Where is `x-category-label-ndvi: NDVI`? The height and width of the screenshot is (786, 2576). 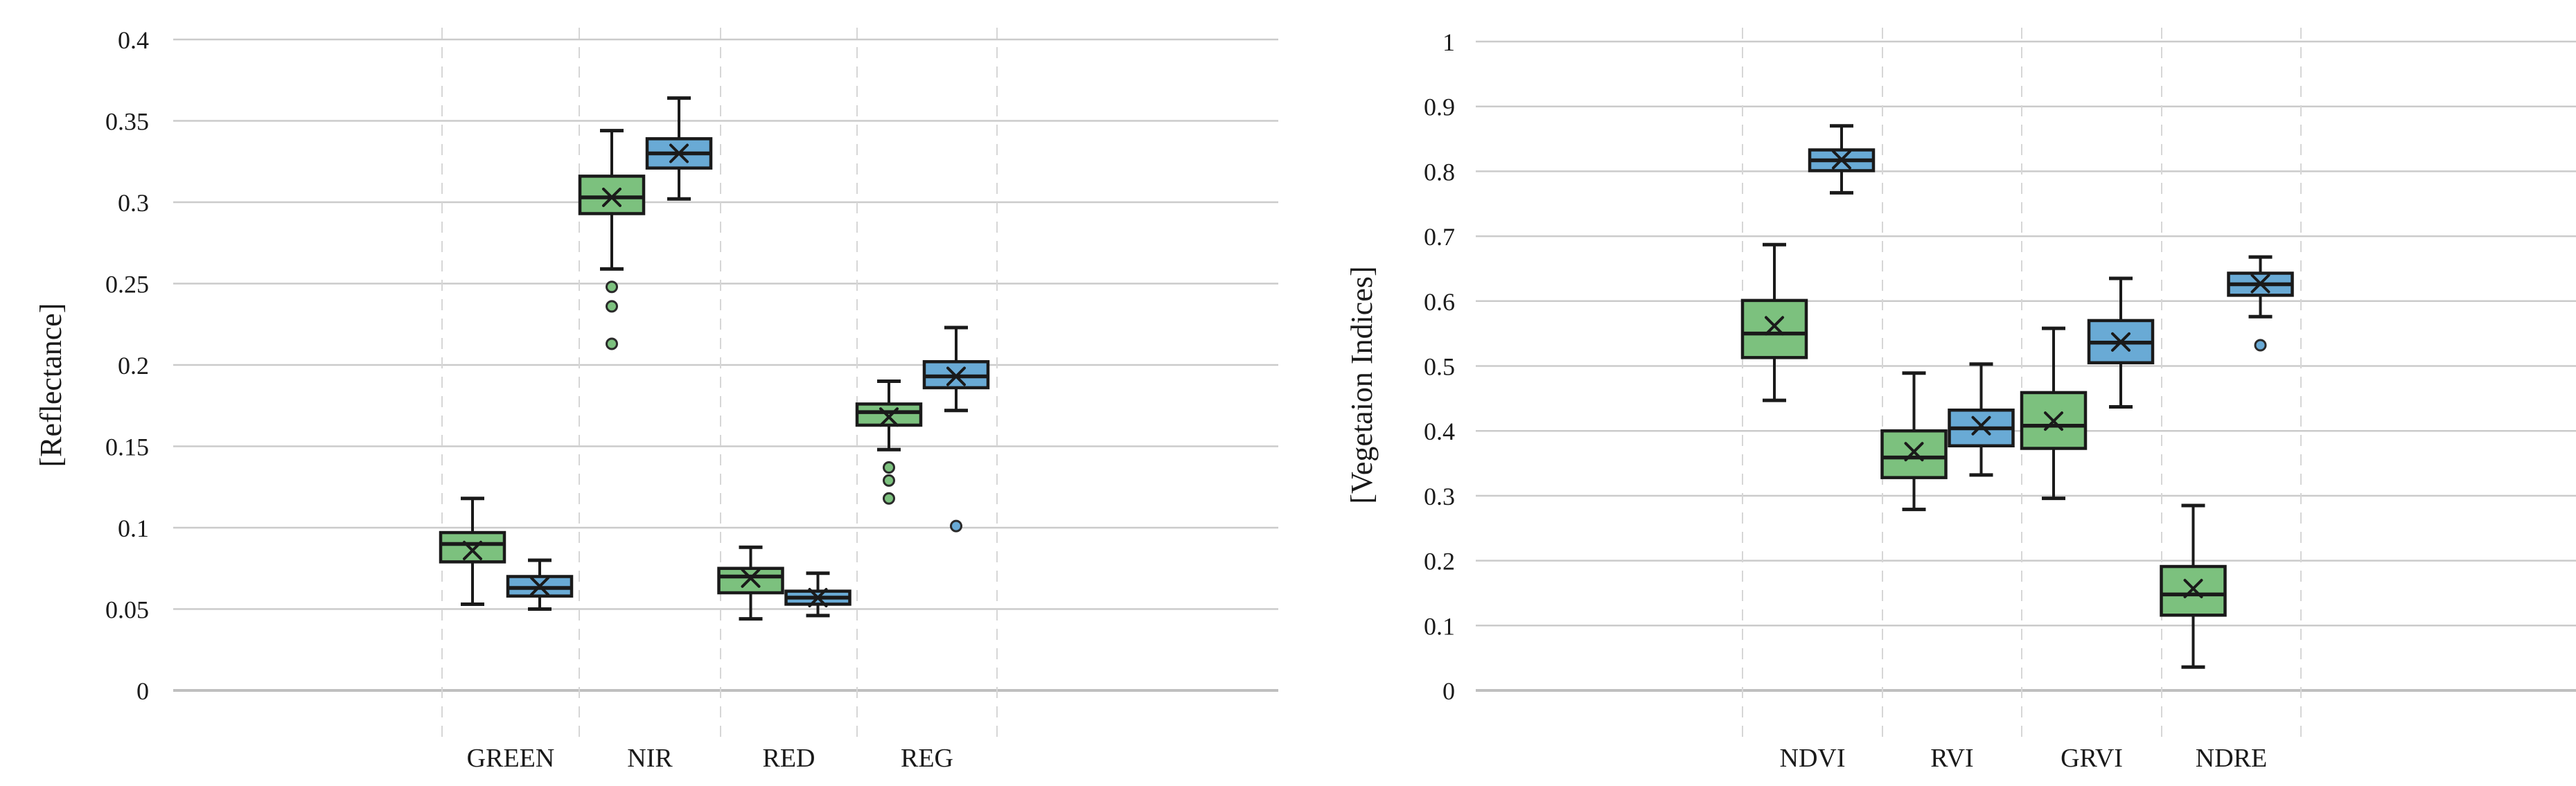 x-category-label-ndvi: NDVI is located at coordinates (1813, 759).